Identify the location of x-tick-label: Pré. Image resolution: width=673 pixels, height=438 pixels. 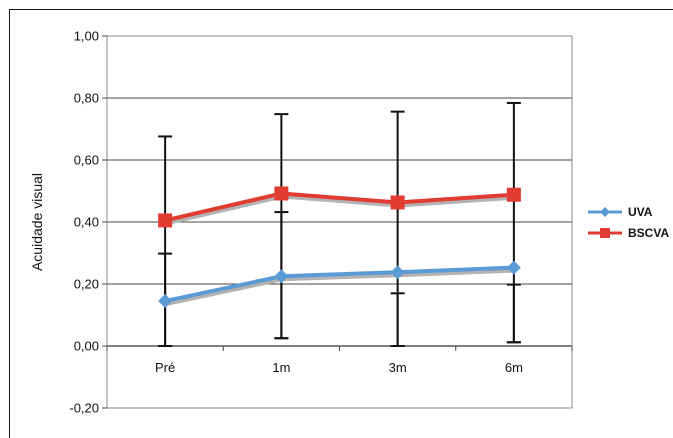
(165, 367).